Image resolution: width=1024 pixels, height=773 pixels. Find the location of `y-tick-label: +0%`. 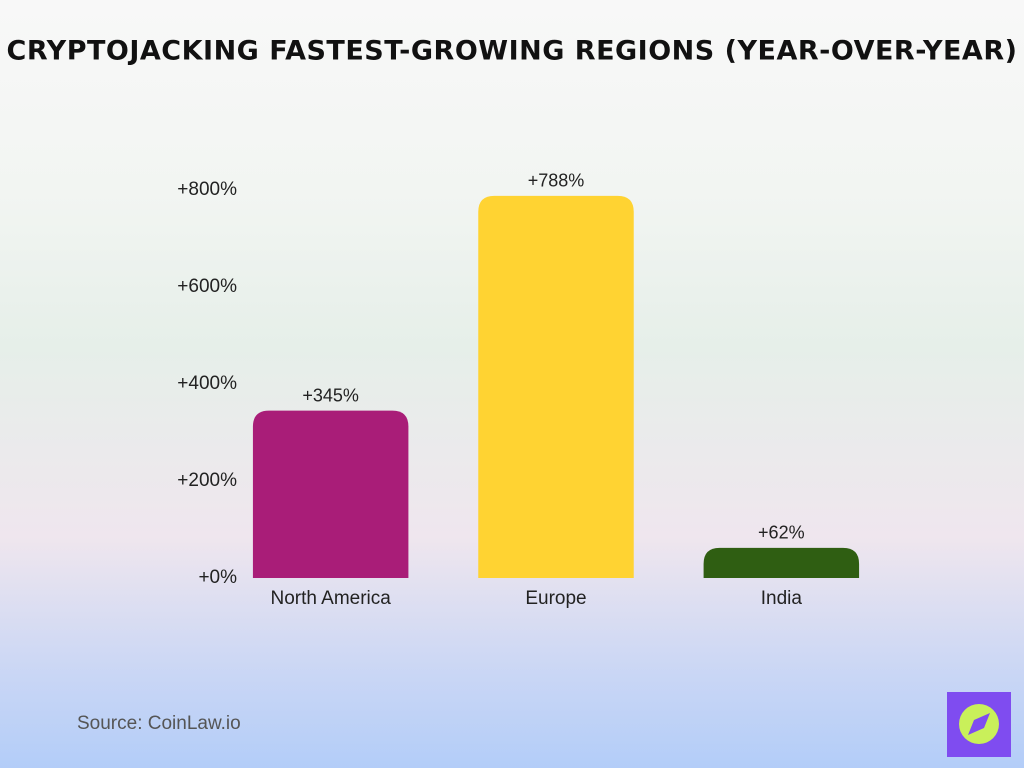

y-tick-label: +0% is located at coordinates (217, 577).